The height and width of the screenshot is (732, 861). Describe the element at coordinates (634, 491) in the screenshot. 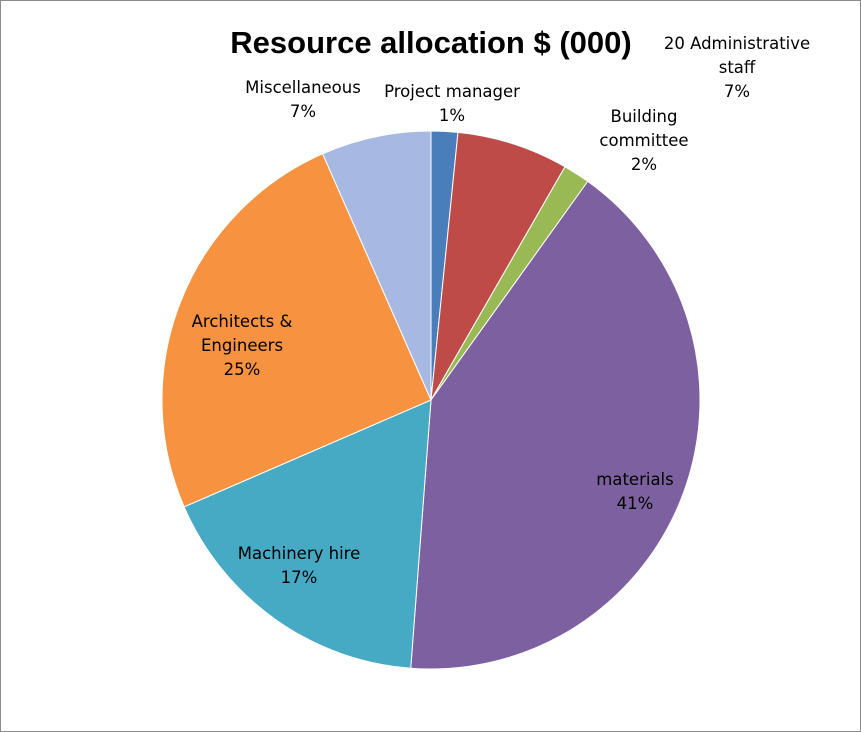

I see `slice-label-3: materials 41%` at that location.